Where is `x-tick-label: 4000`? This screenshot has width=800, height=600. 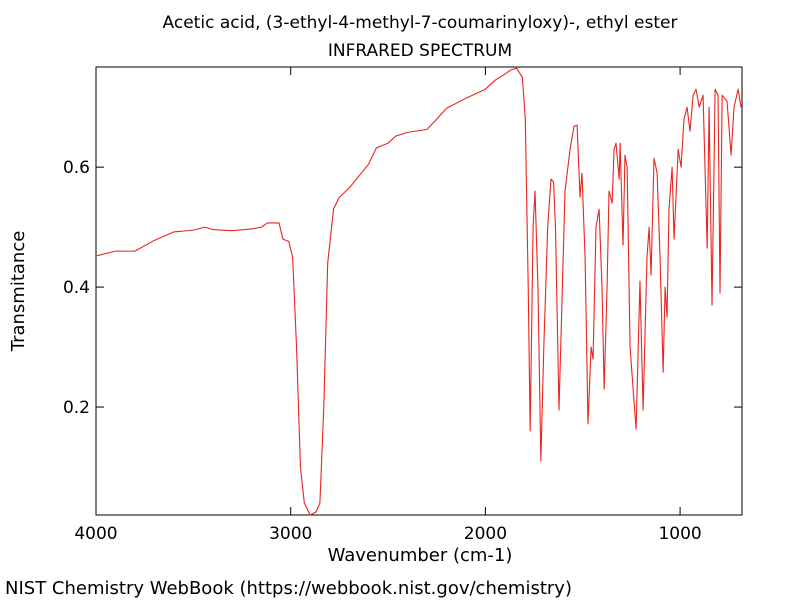
x-tick-label: 4000 is located at coordinates (95, 534).